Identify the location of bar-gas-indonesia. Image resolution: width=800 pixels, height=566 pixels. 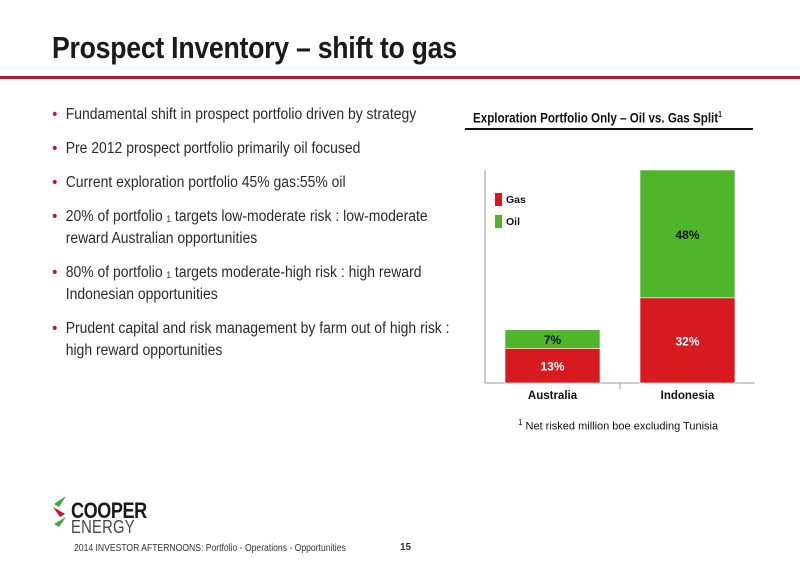
(687, 340).